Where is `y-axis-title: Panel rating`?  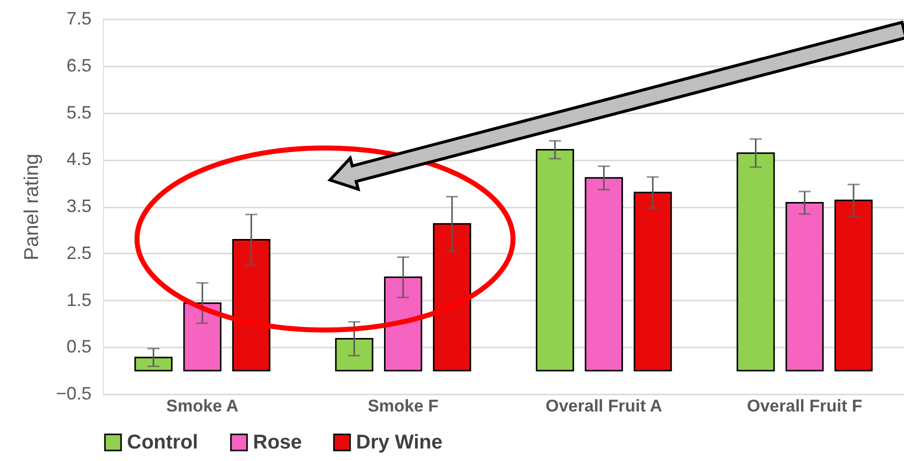
y-axis-title: Panel rating is located at coordinates (31, 207).